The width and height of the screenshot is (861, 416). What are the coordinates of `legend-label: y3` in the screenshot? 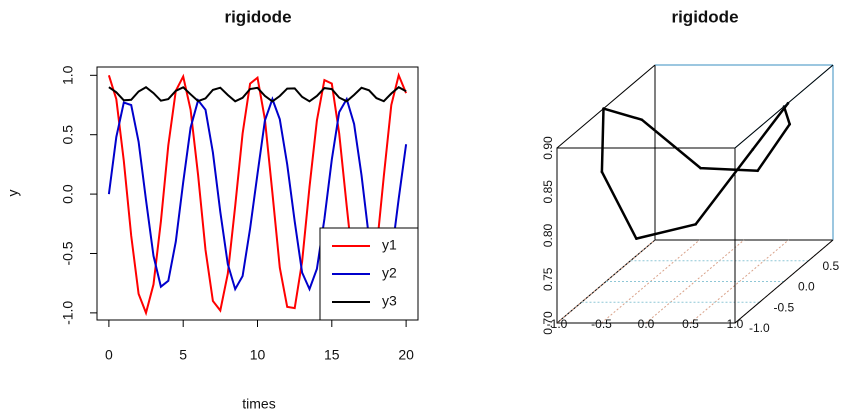 It's located at (389, 301).